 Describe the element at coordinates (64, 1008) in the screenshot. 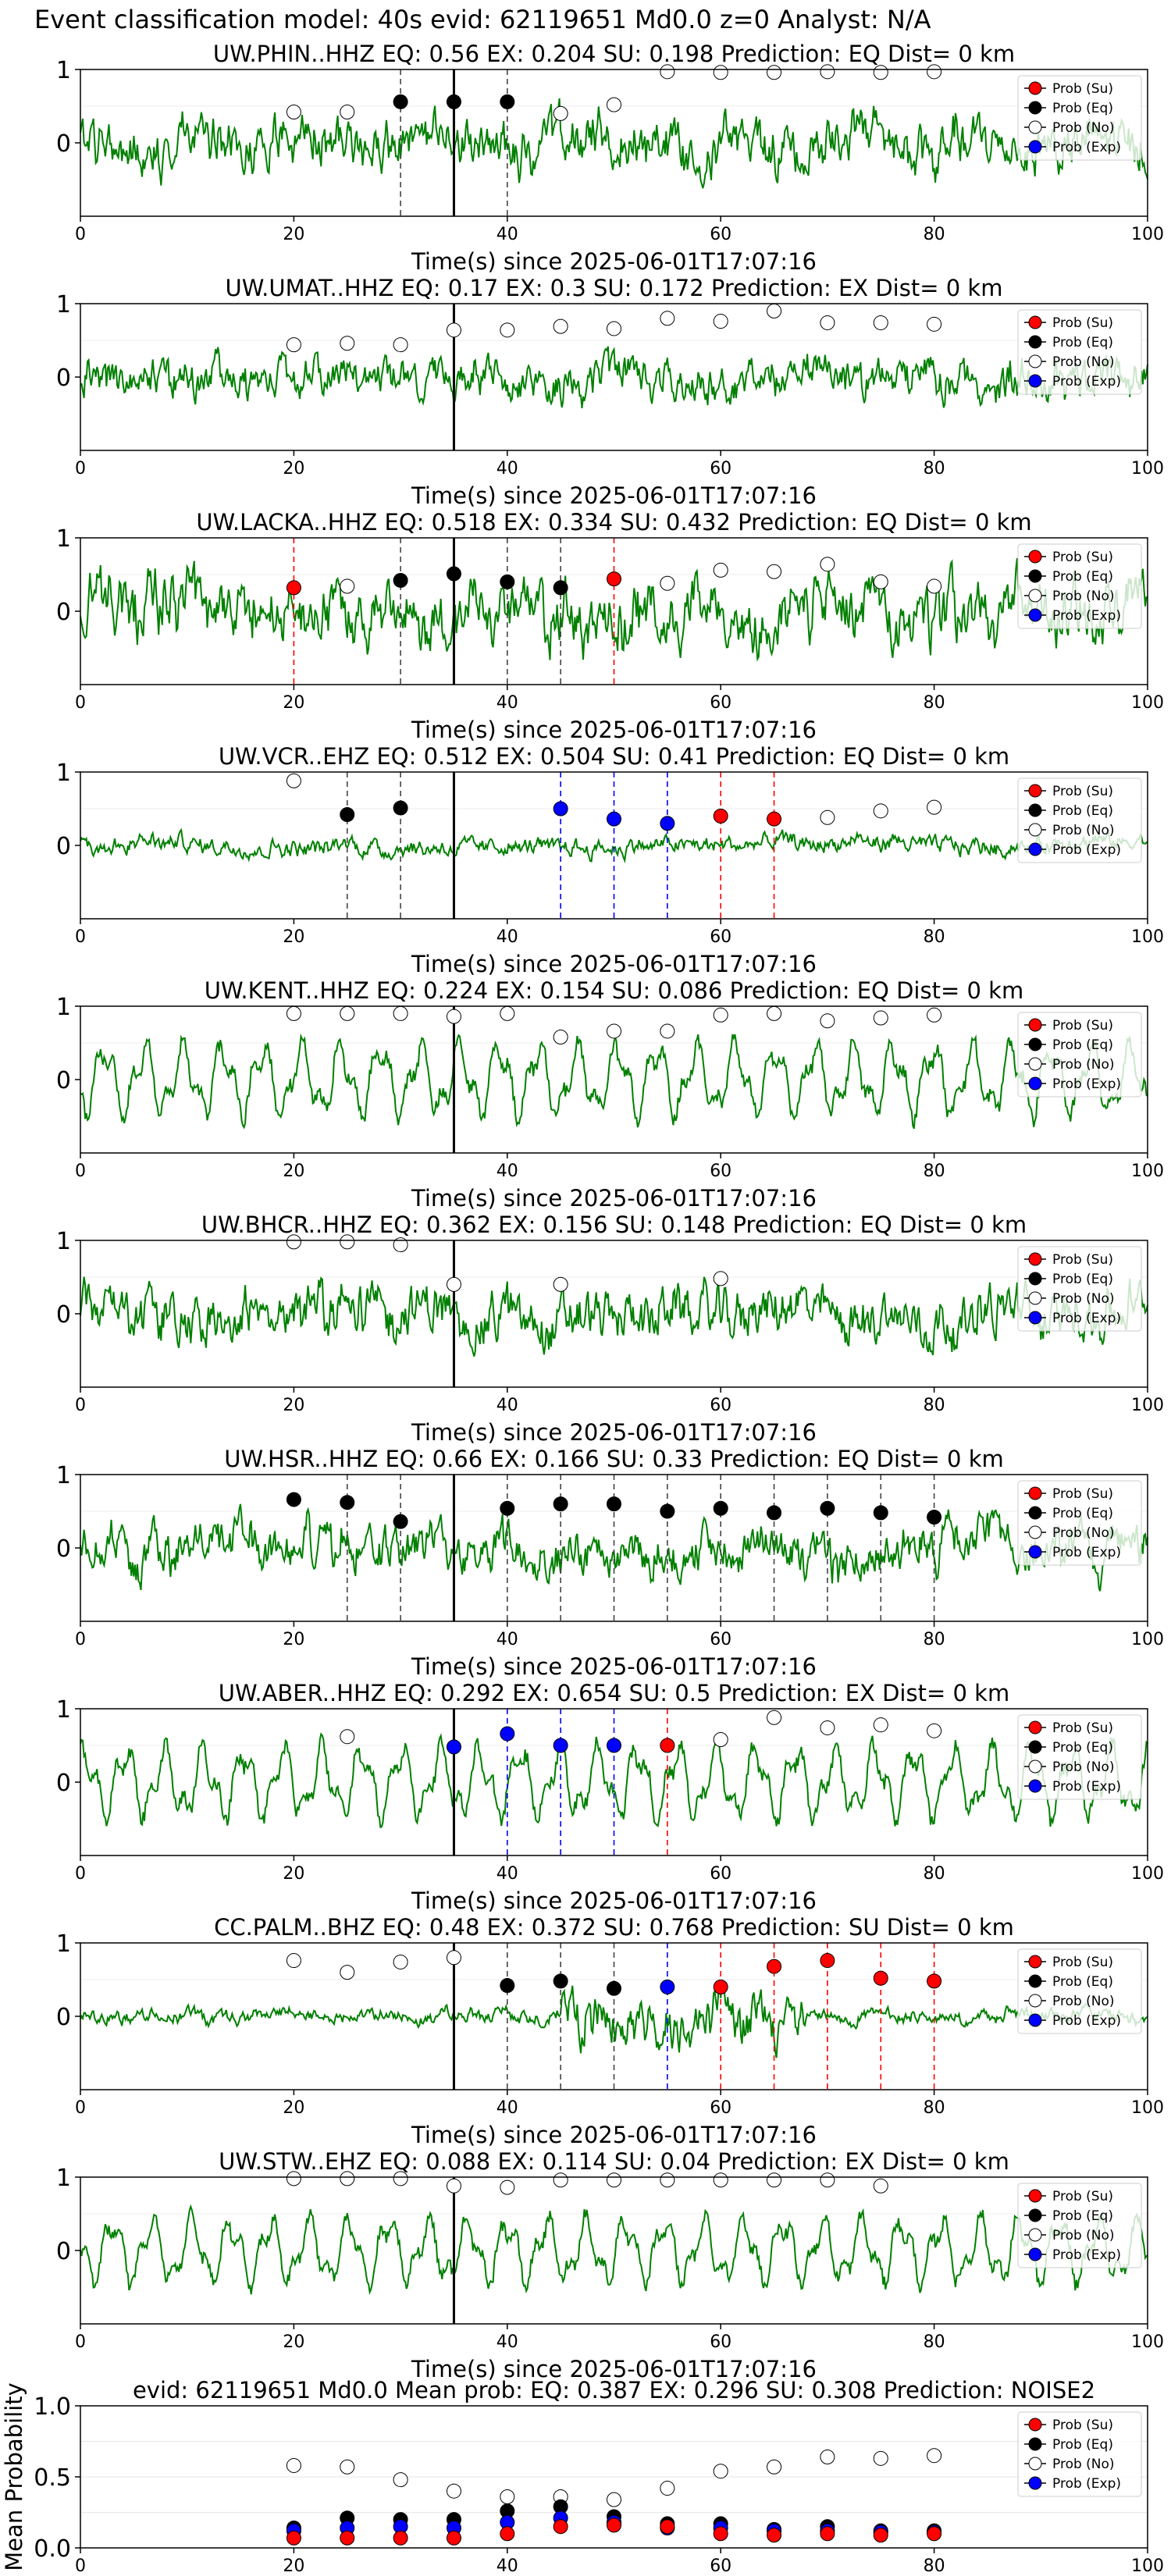

I see `y-tick-label: 1` at that location.